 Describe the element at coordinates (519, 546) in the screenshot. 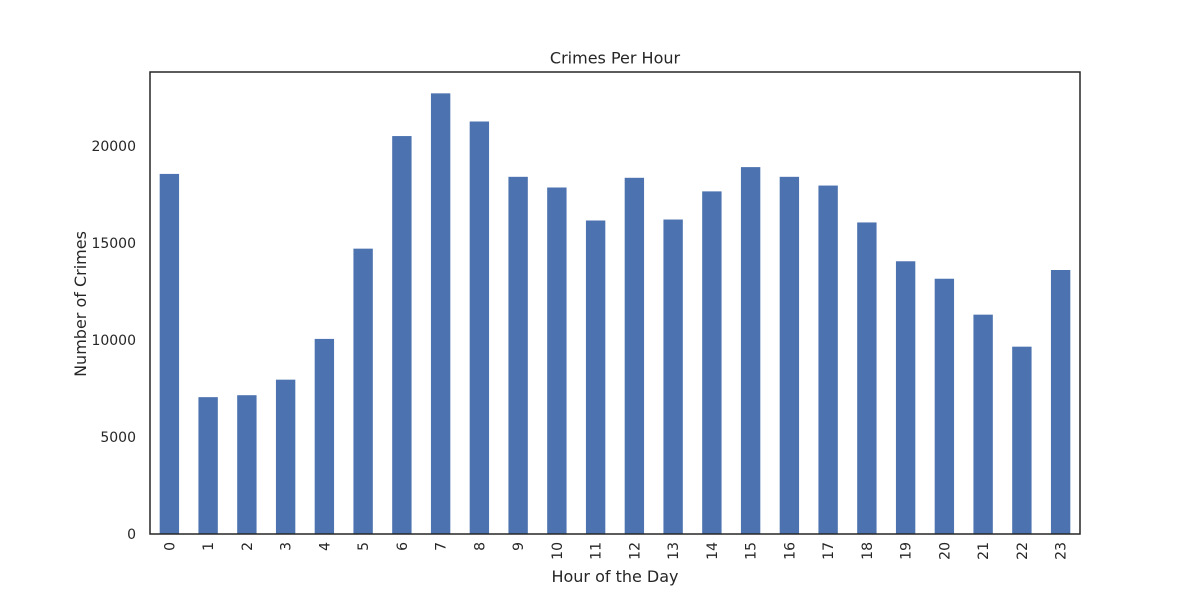

I see `x-tick-label: 9` at that location.